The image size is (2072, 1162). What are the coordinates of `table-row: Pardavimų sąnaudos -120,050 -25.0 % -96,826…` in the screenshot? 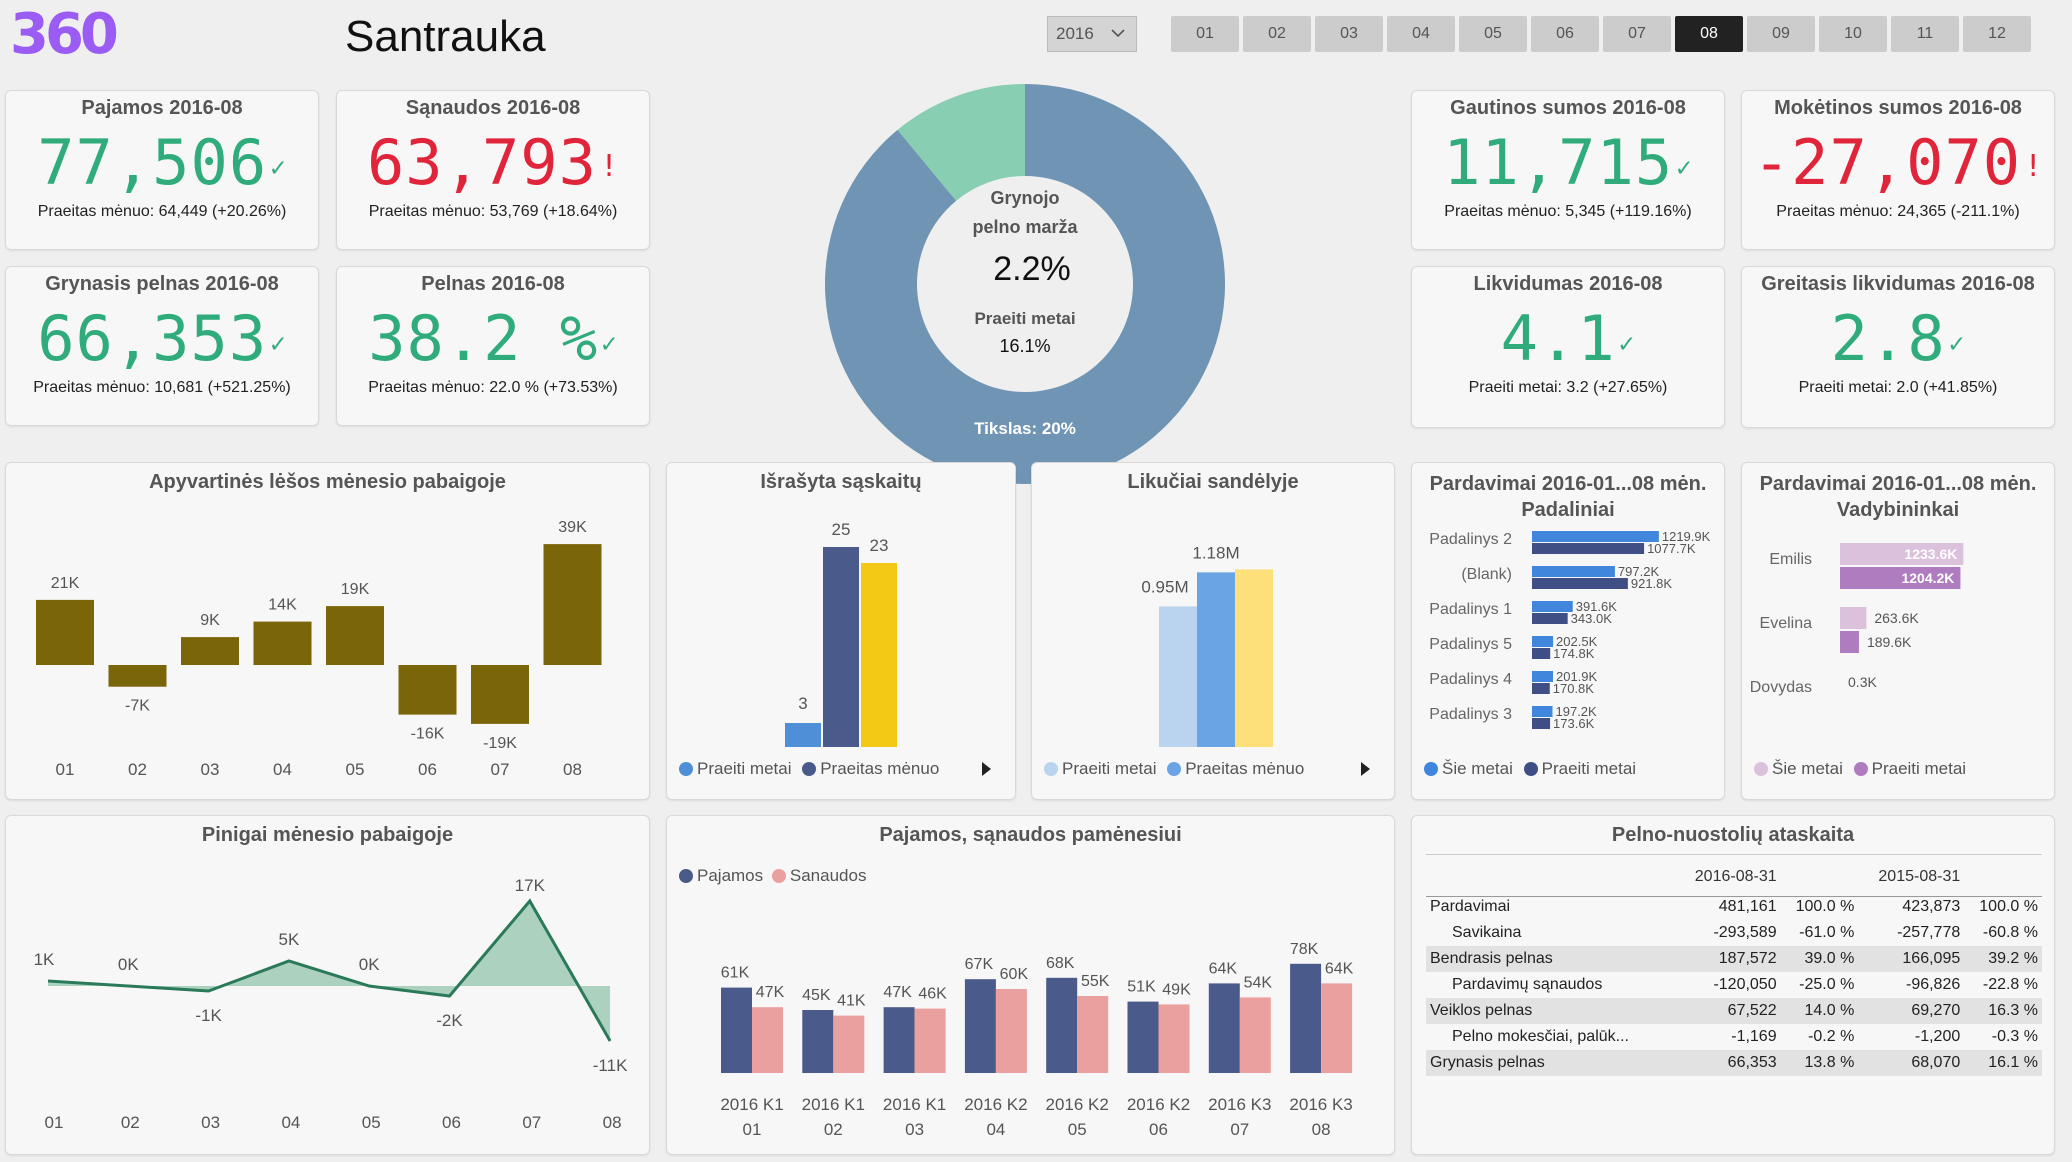 It's located at (1734, 985).